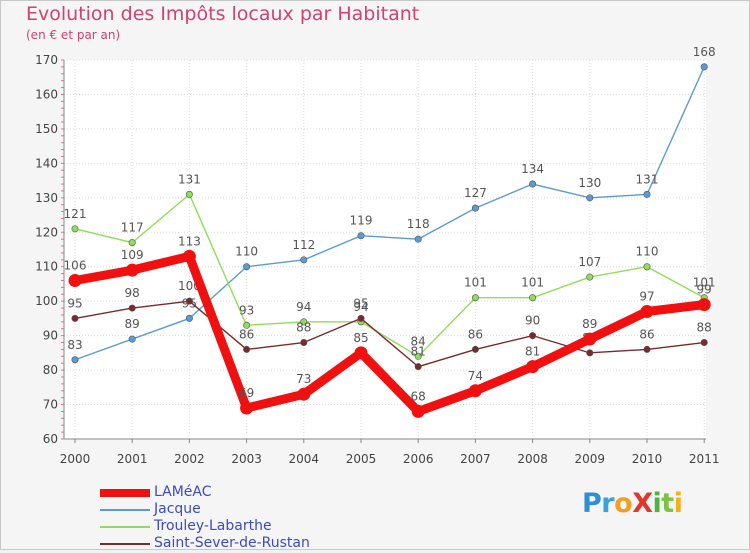 Image resolution: width=750 pixels, height=553 pixels. I want to click on legend-label-jacque: Jacque, so click(177, 509).